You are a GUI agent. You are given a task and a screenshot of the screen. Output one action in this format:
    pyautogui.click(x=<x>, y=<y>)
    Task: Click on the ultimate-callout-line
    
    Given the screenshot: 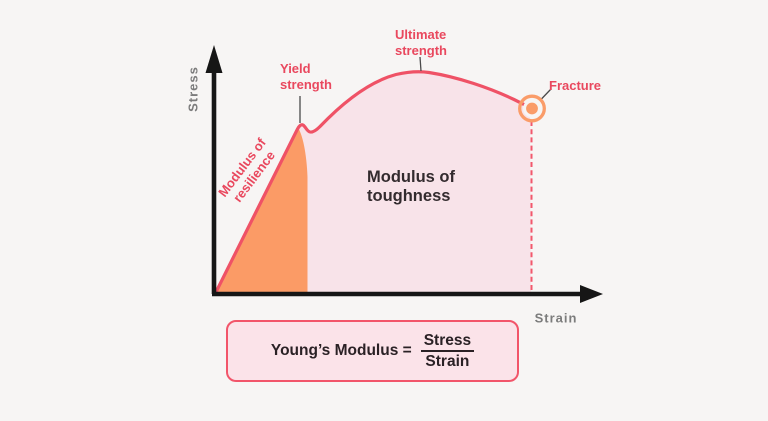 What is the action you would take?
    pyautogui.click(x=420, y=64)
    